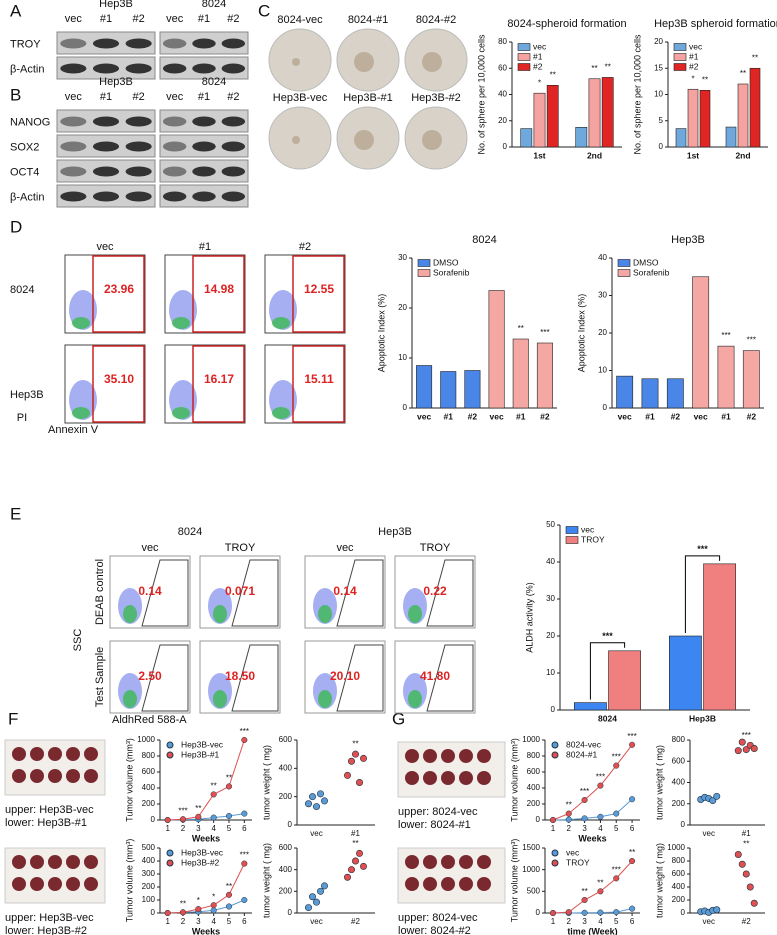 Image resolution: width=777 pixels, height=935 pixels. What do you see at coordinates (264, 10) in the screenshot?
I see `panel-label: C` at bounding box center [264, 10].